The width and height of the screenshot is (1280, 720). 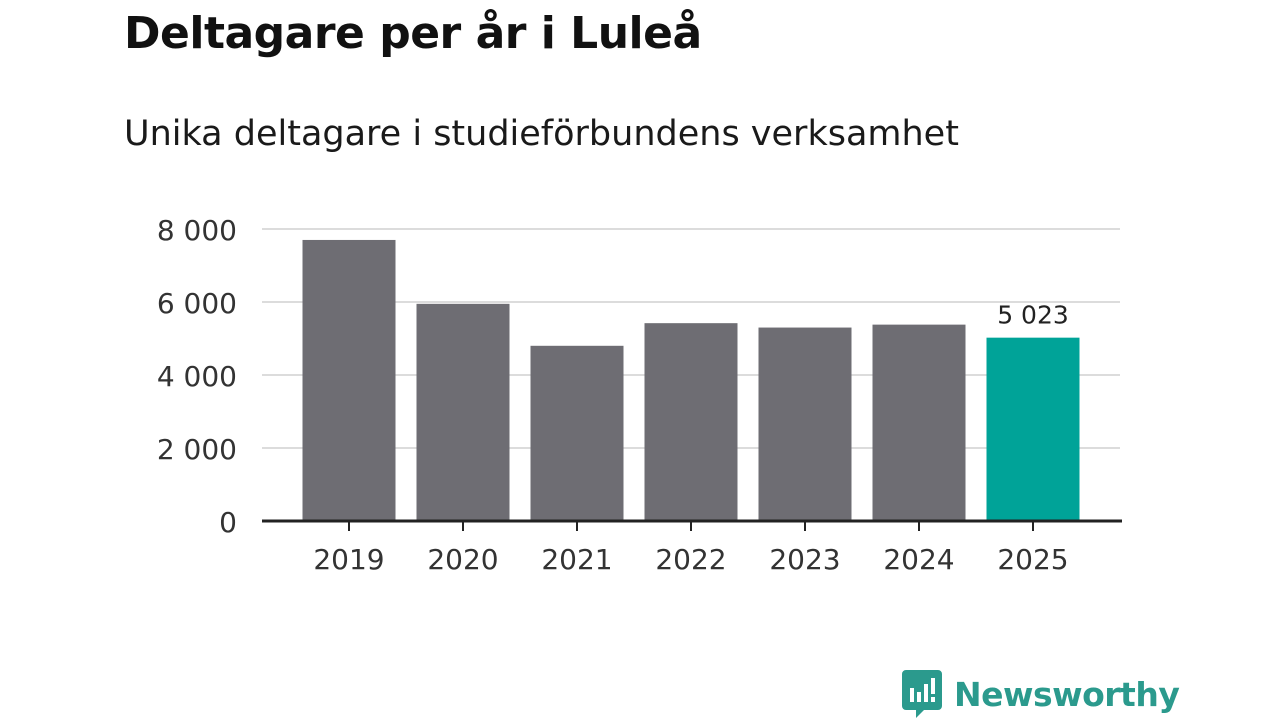 What do you see at coordinates (462, 559) in the screenshot?
I see `x-tick-label: 2020` at bounding box center [462, 559].